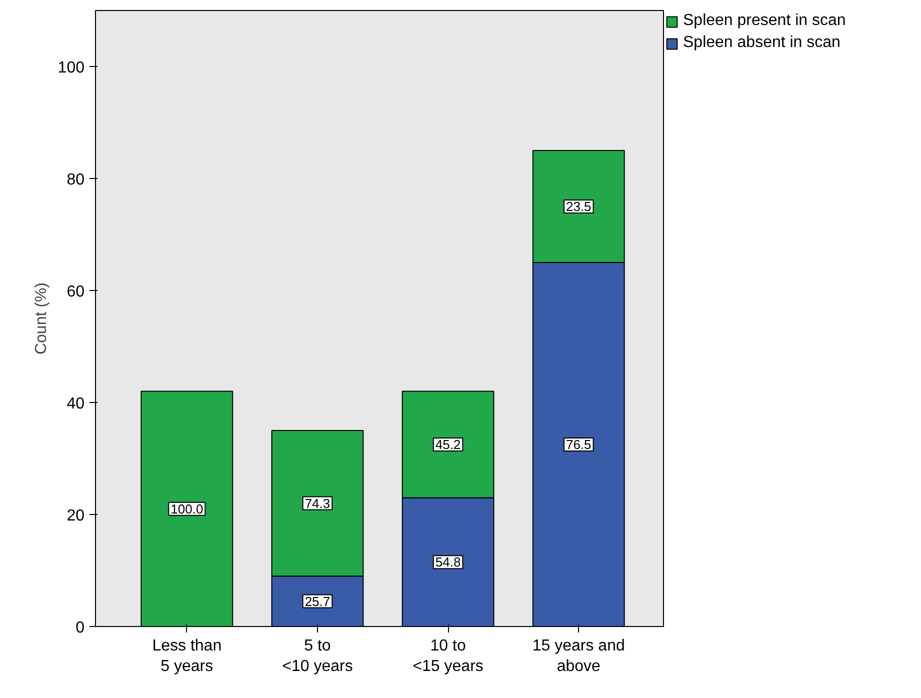 The image size is (921, 698). What do you see at coordinates (187, 508) in the screenshot?
I see `annotation: 100.0` at bounding box center [187, 508].